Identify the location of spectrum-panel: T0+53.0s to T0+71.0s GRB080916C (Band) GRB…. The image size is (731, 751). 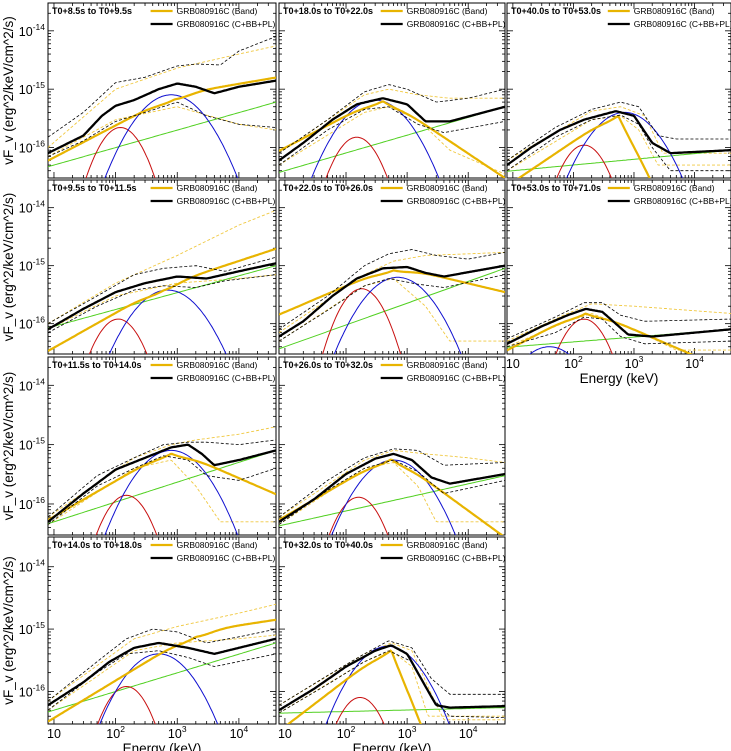
(618, 275).